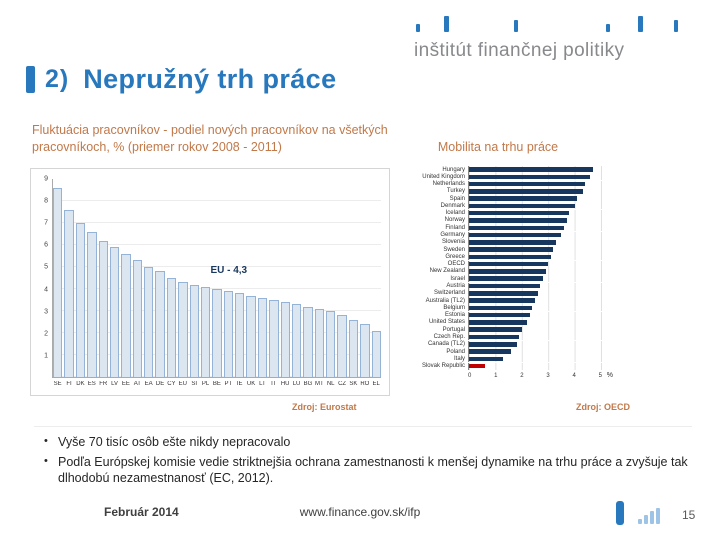  I want to click on flux-x-label: RO, so click(365, 383).